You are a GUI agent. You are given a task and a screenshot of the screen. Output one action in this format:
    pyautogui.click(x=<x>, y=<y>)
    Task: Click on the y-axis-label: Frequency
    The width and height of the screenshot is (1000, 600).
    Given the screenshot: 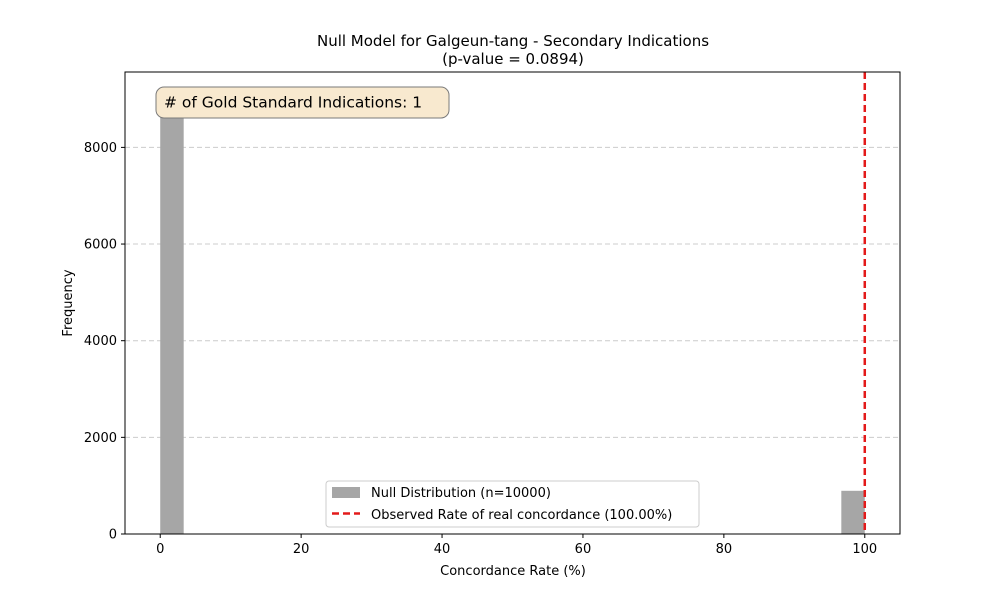 What is the action you would take?
    pyautogui.click(x=68, y=302)
    